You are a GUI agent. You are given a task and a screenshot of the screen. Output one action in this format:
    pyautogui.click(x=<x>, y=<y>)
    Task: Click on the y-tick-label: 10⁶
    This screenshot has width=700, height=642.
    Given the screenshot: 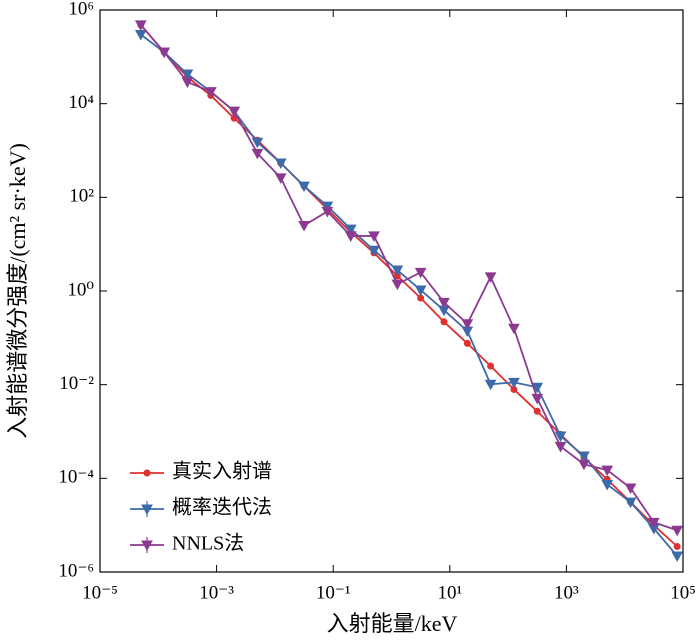 What is the action you would take?
    pyautogui.click(x=81, y=9)
    